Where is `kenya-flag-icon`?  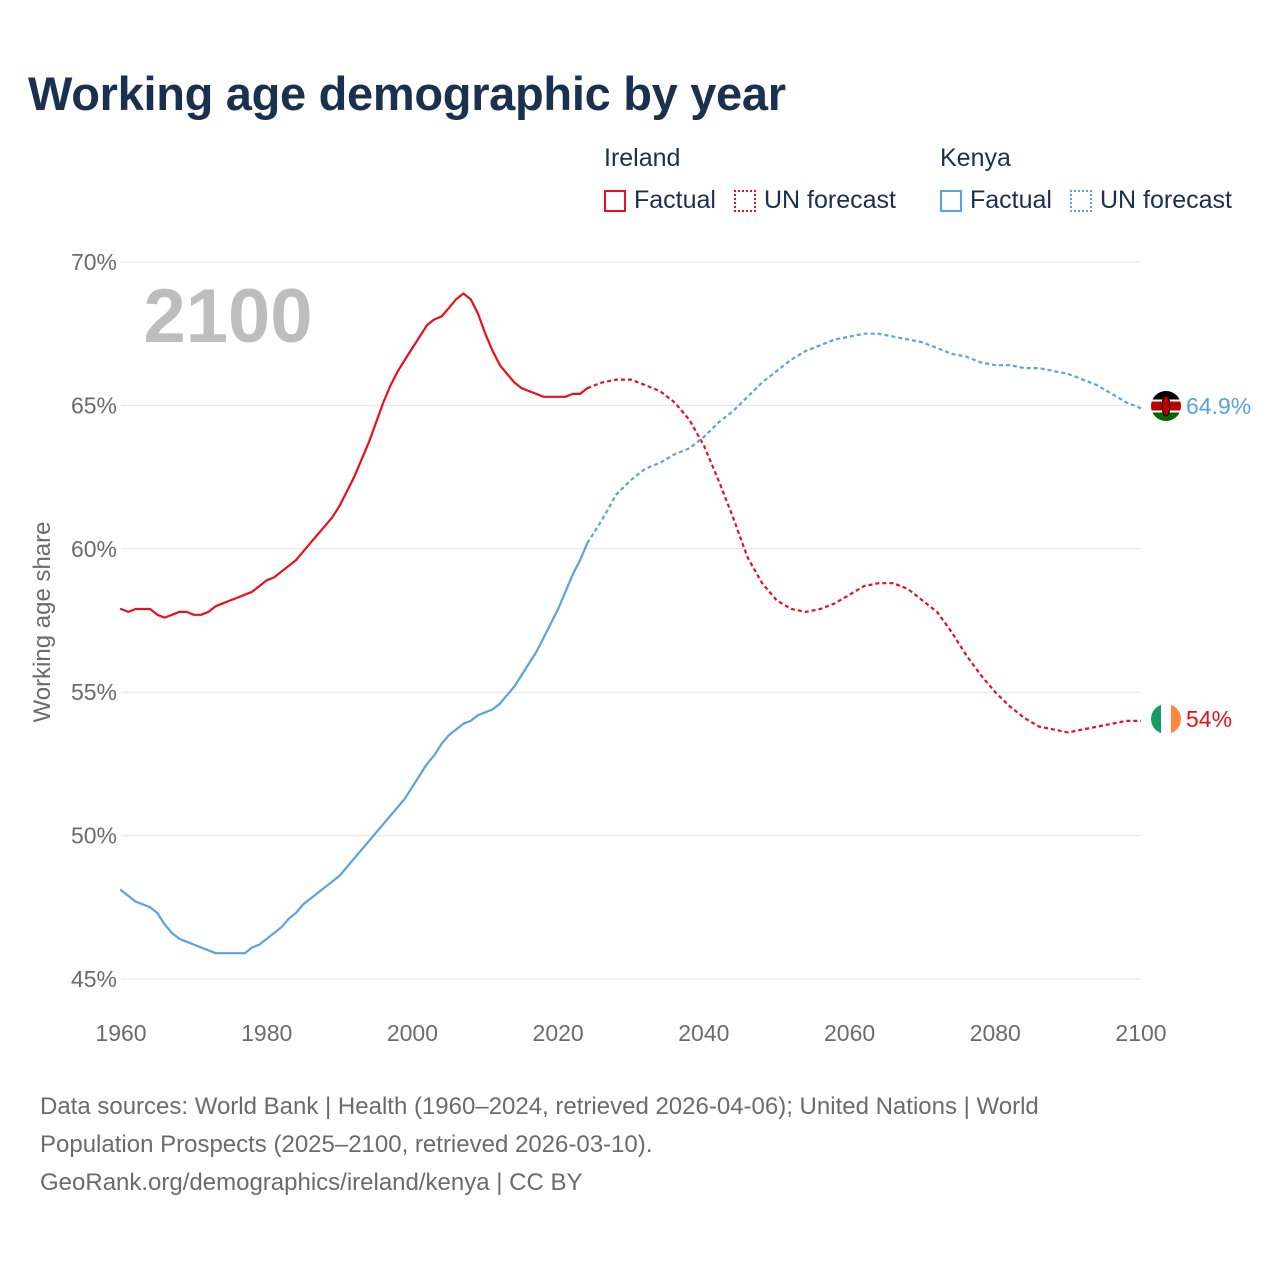 kenya-flag-icon is located at coordinates (1166, 406).